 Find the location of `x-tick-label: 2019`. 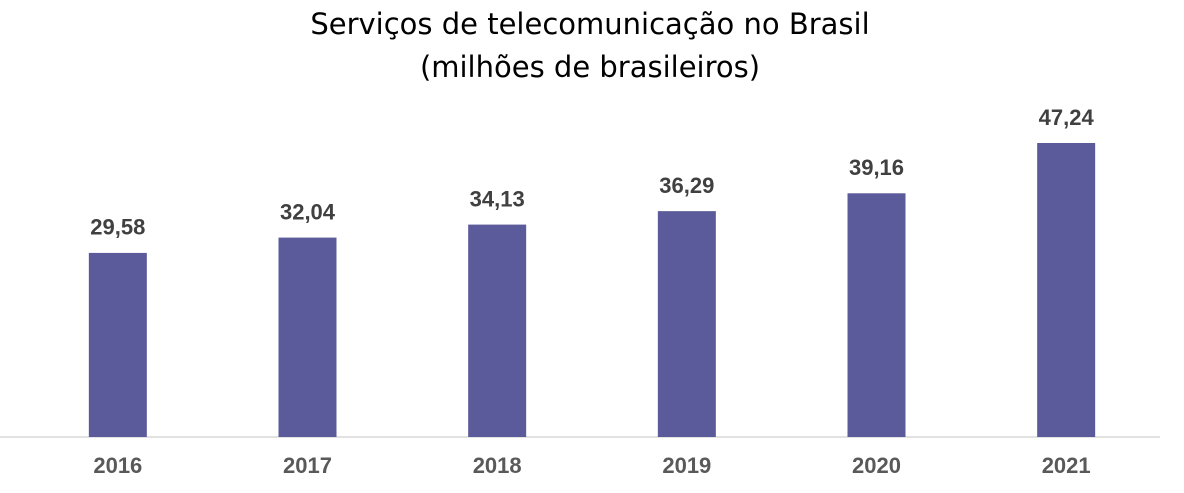

x-tick-label: 2019 is located at coordinates (686, 465).